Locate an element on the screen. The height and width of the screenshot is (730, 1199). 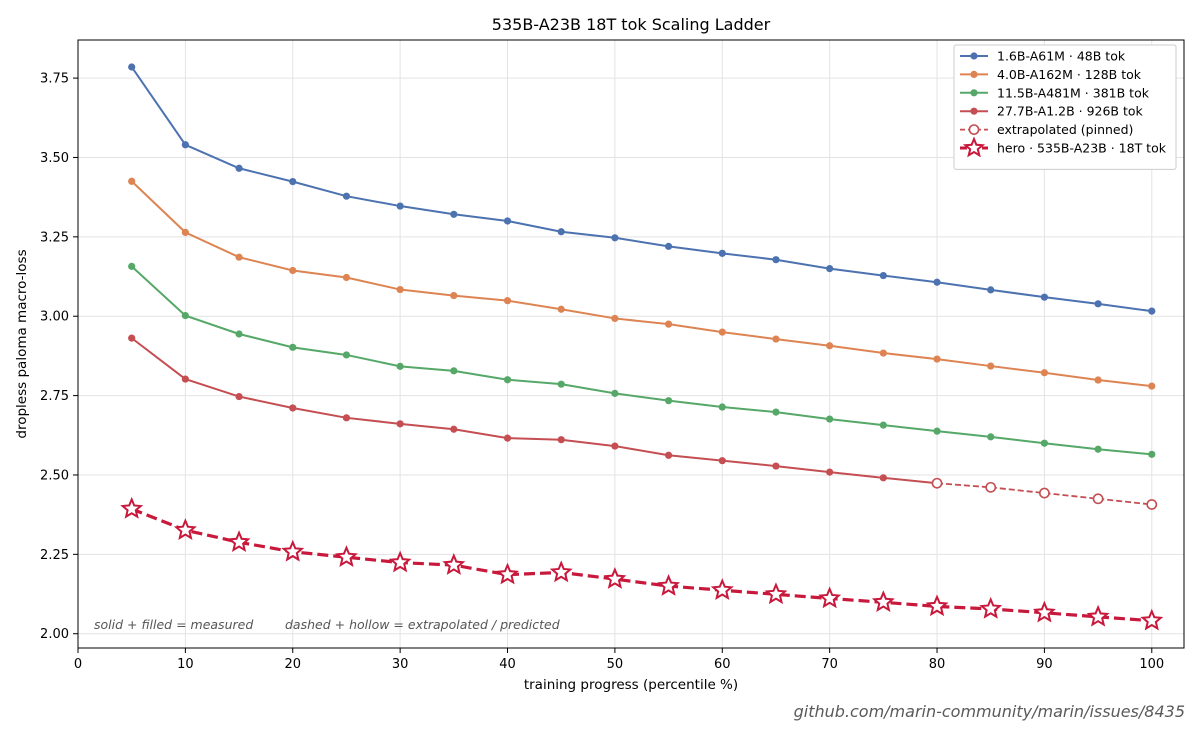
y-tick-label: 2.75 is located at coordinates (54, 396).